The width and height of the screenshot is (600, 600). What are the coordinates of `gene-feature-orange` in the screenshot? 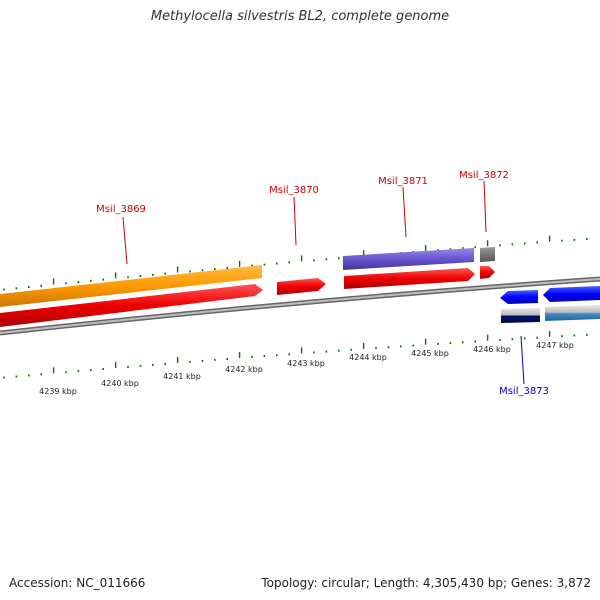 It's located at (131, 286).